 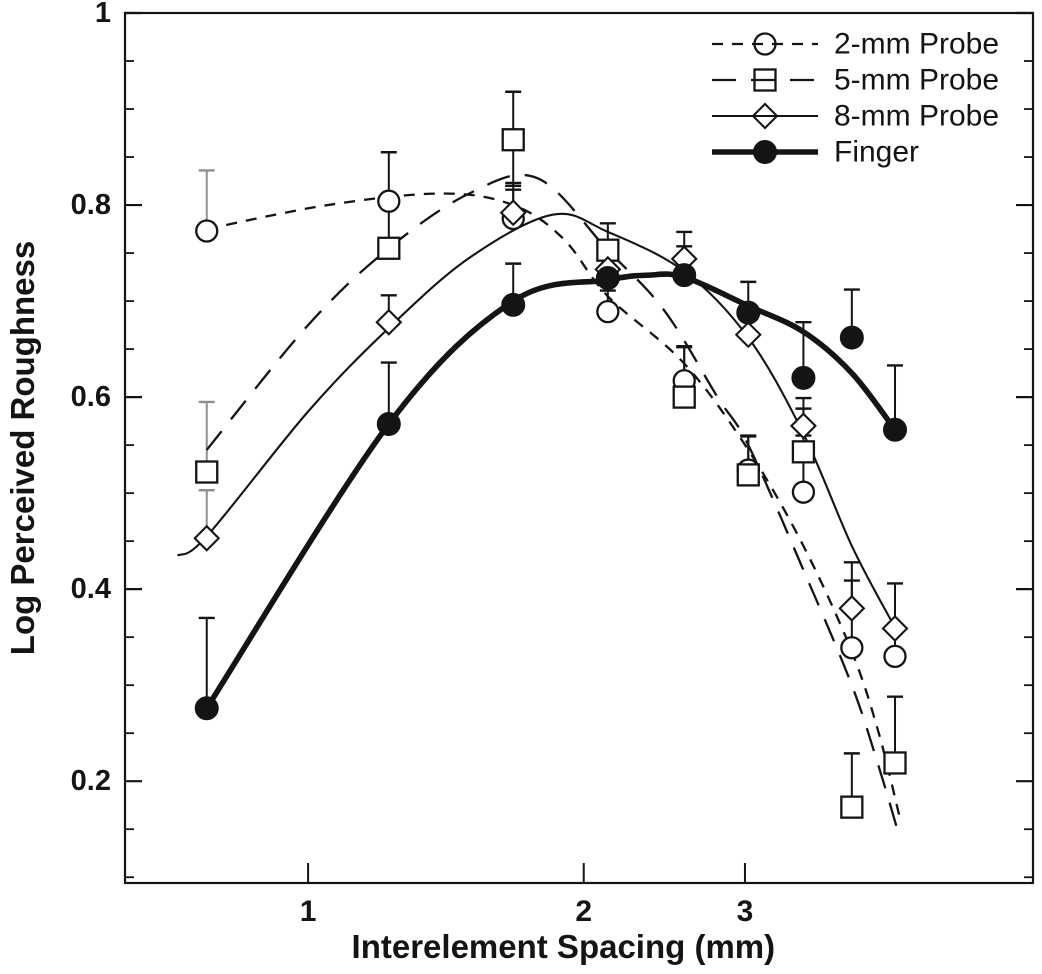 I want to click on y-axis-title: Log Perceived Roughness, so click(x=22, y=448).